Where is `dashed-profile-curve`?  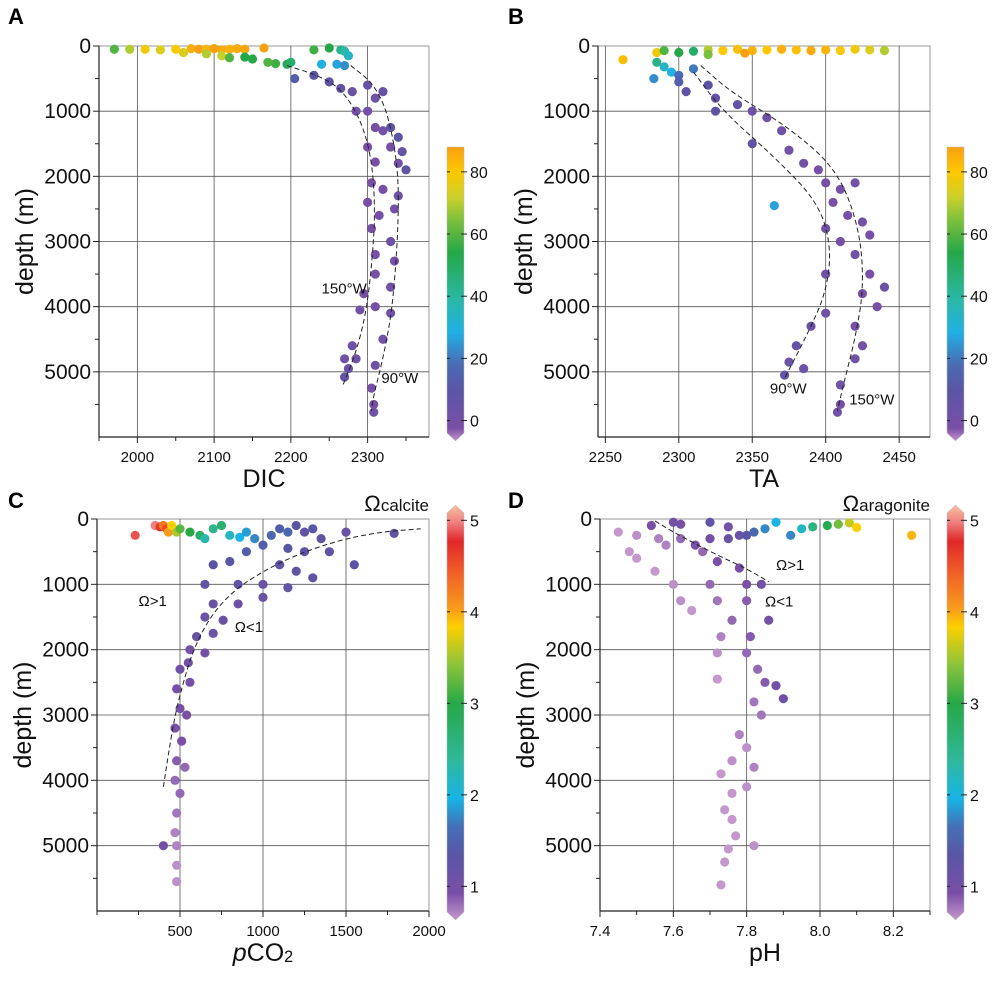 dashed-profile-curve is located at coordinates (374, 238).